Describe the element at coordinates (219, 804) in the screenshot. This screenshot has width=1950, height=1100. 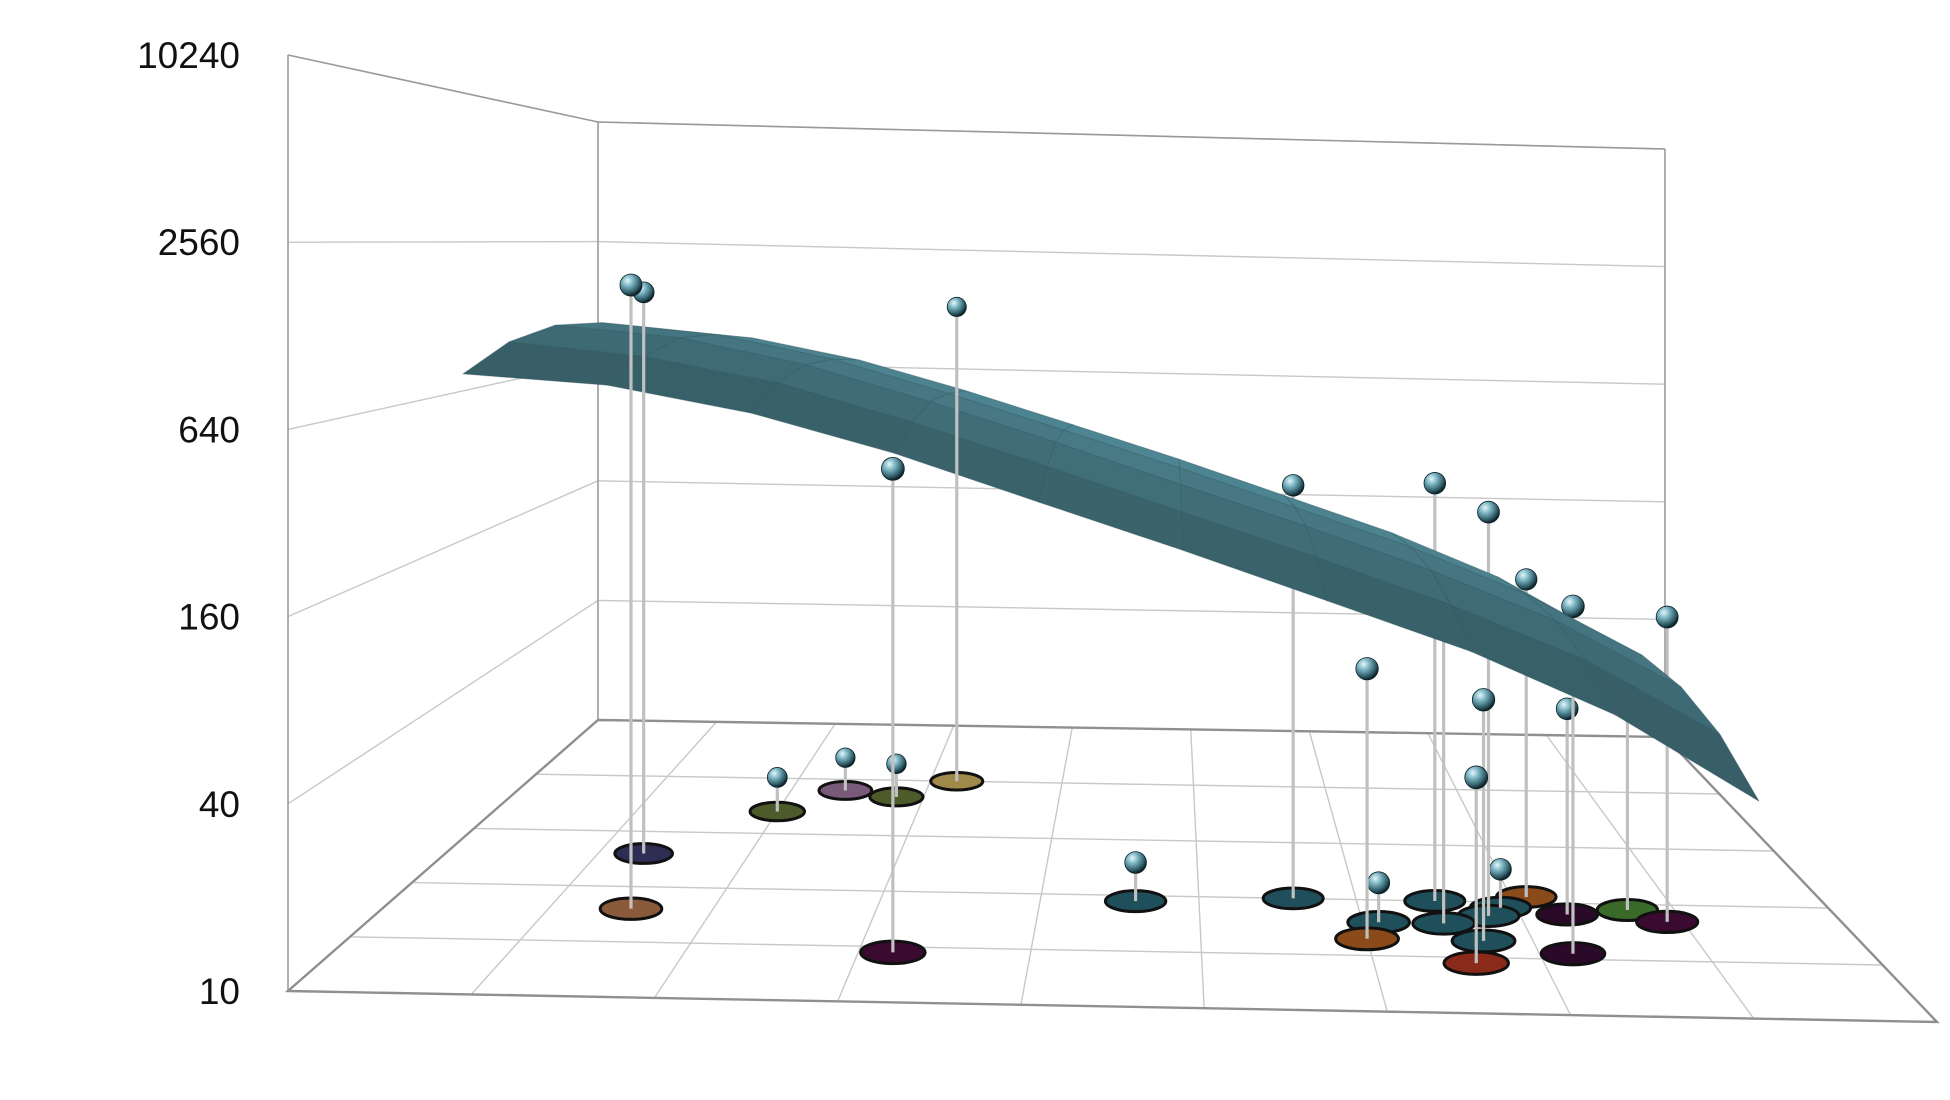
I see `z-tick-label: 40` at that location.